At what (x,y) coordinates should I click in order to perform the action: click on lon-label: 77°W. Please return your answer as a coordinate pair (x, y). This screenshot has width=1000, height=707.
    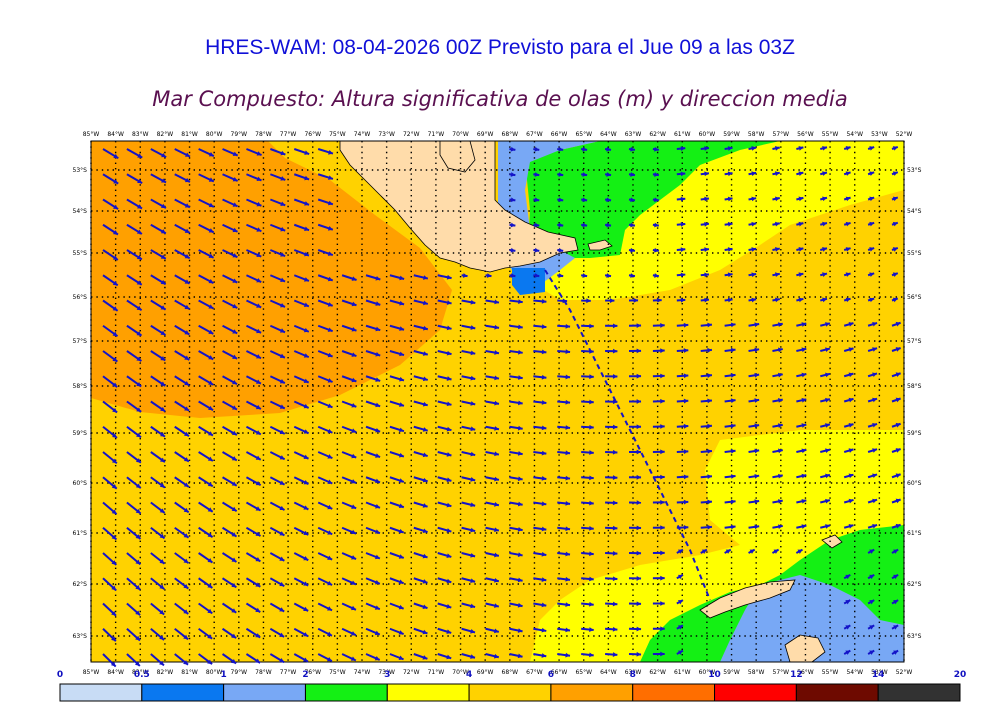
    Looking at the image, I should click on (288, 134).